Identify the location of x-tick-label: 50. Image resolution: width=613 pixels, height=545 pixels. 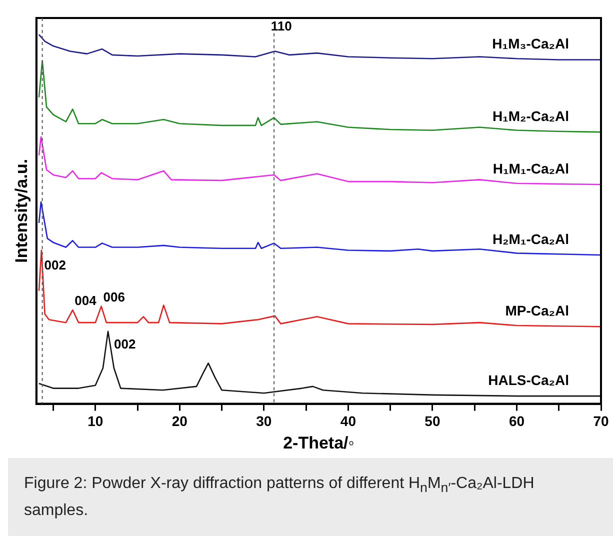
(432, 421).